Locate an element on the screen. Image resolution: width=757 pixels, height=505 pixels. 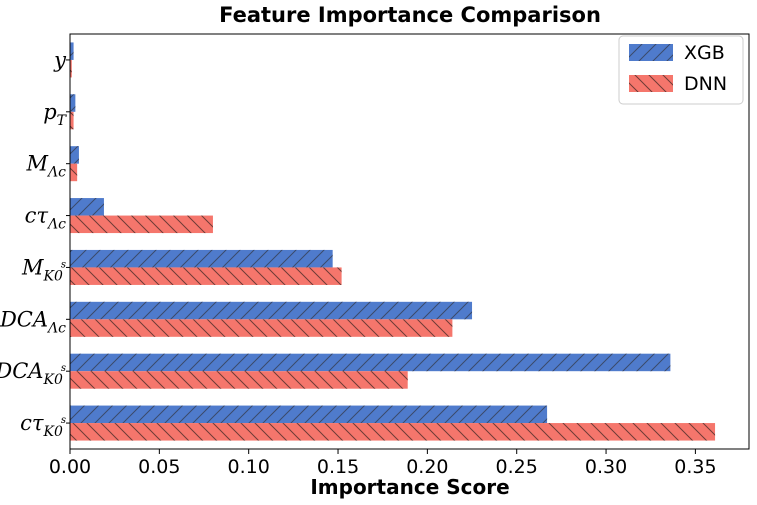
legend-swatch-hatch-dnn is located at coordinates (651, 83).